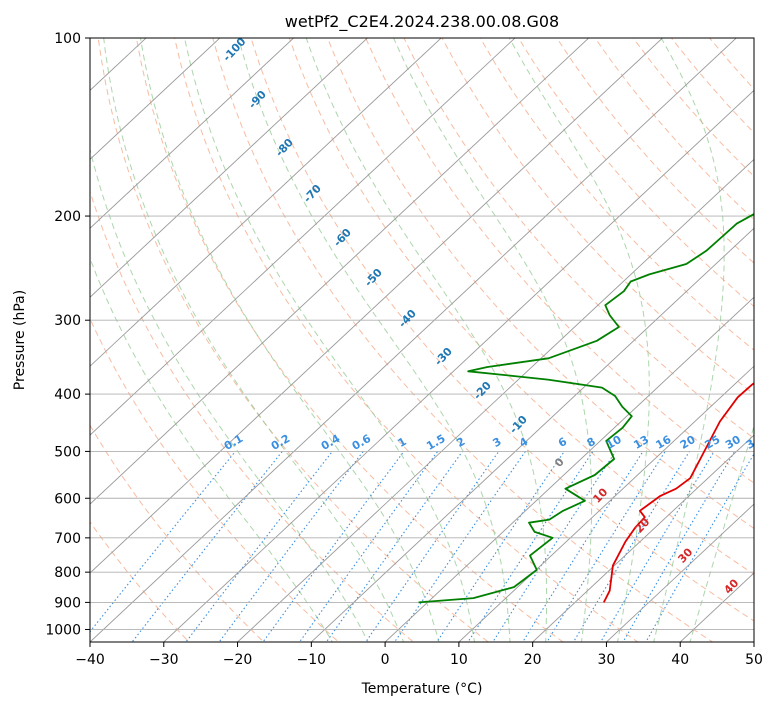 This screenshot has height=708, width=775. I want to click on x-tick-label: 40, so click(680, 660).